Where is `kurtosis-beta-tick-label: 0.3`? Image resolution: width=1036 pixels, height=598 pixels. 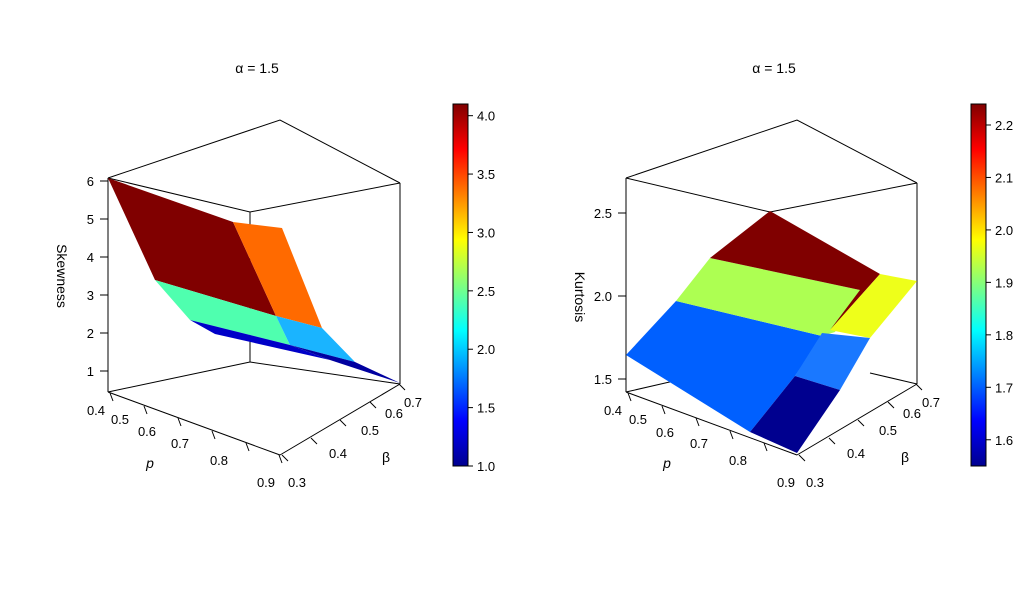
kurtosis-beta-tick-label: 0.3 is located at coordinates (815, 482).